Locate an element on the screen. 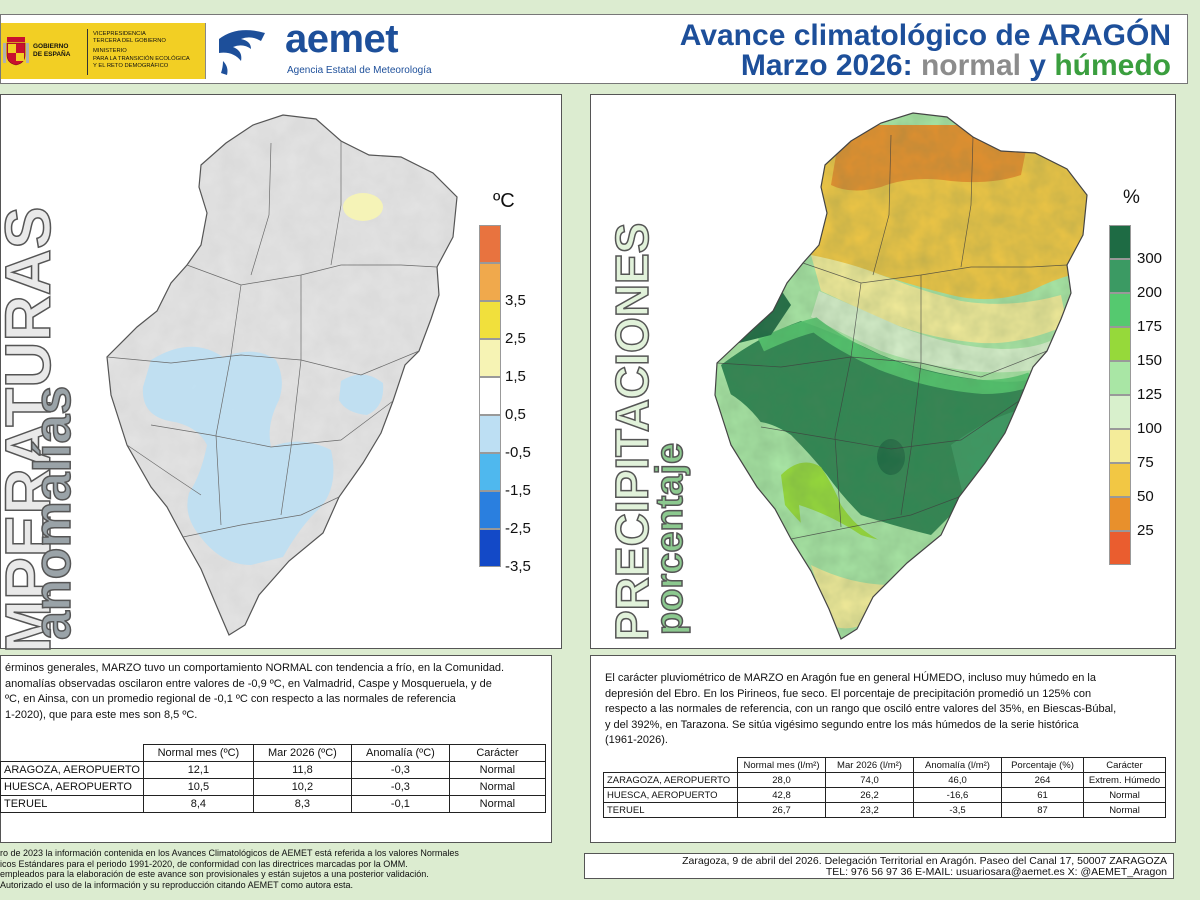 This screenshot has width=1200, height=900. temperature-legend-label: 0,5 is located at coordinates (515, 414).